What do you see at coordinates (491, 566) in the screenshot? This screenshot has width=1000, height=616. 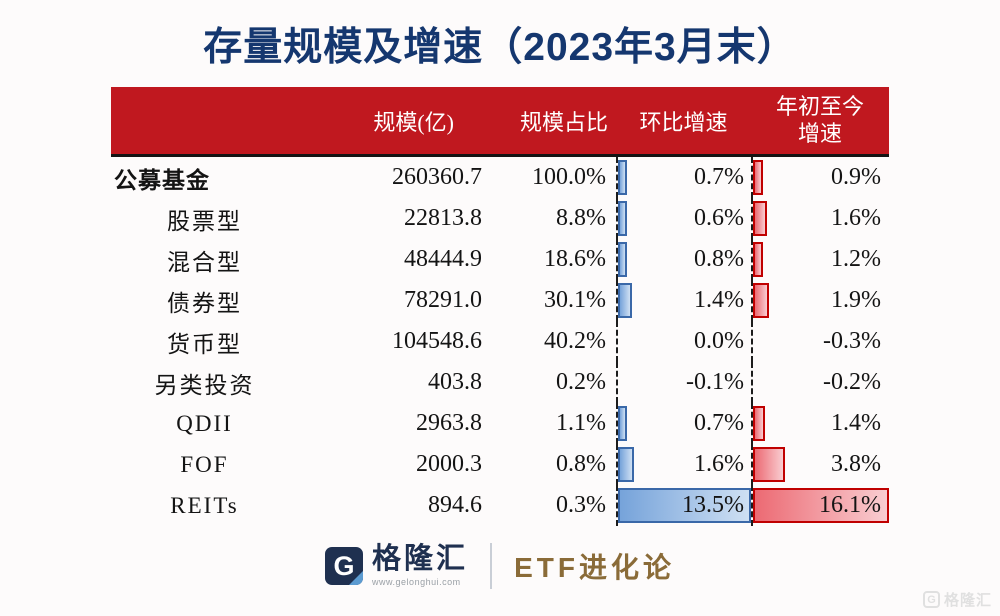 I see `footer-divider` at bounding box center [491, 566].